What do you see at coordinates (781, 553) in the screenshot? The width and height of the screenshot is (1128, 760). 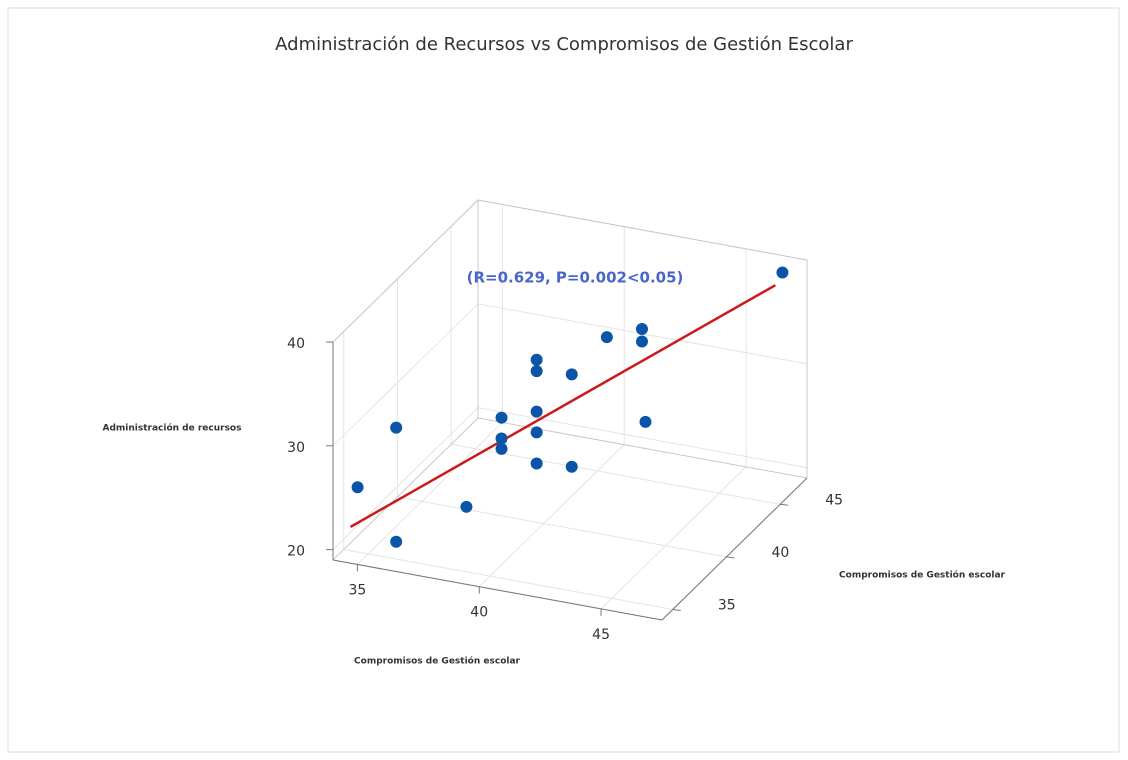 I see `y-tick-label: 40` at bounding box center [781, 553].